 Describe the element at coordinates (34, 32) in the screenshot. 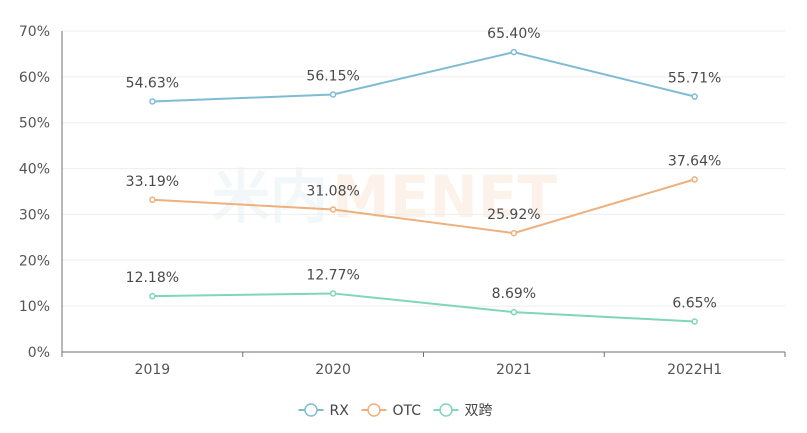

I see `y-tick-label: 70%` at that location.